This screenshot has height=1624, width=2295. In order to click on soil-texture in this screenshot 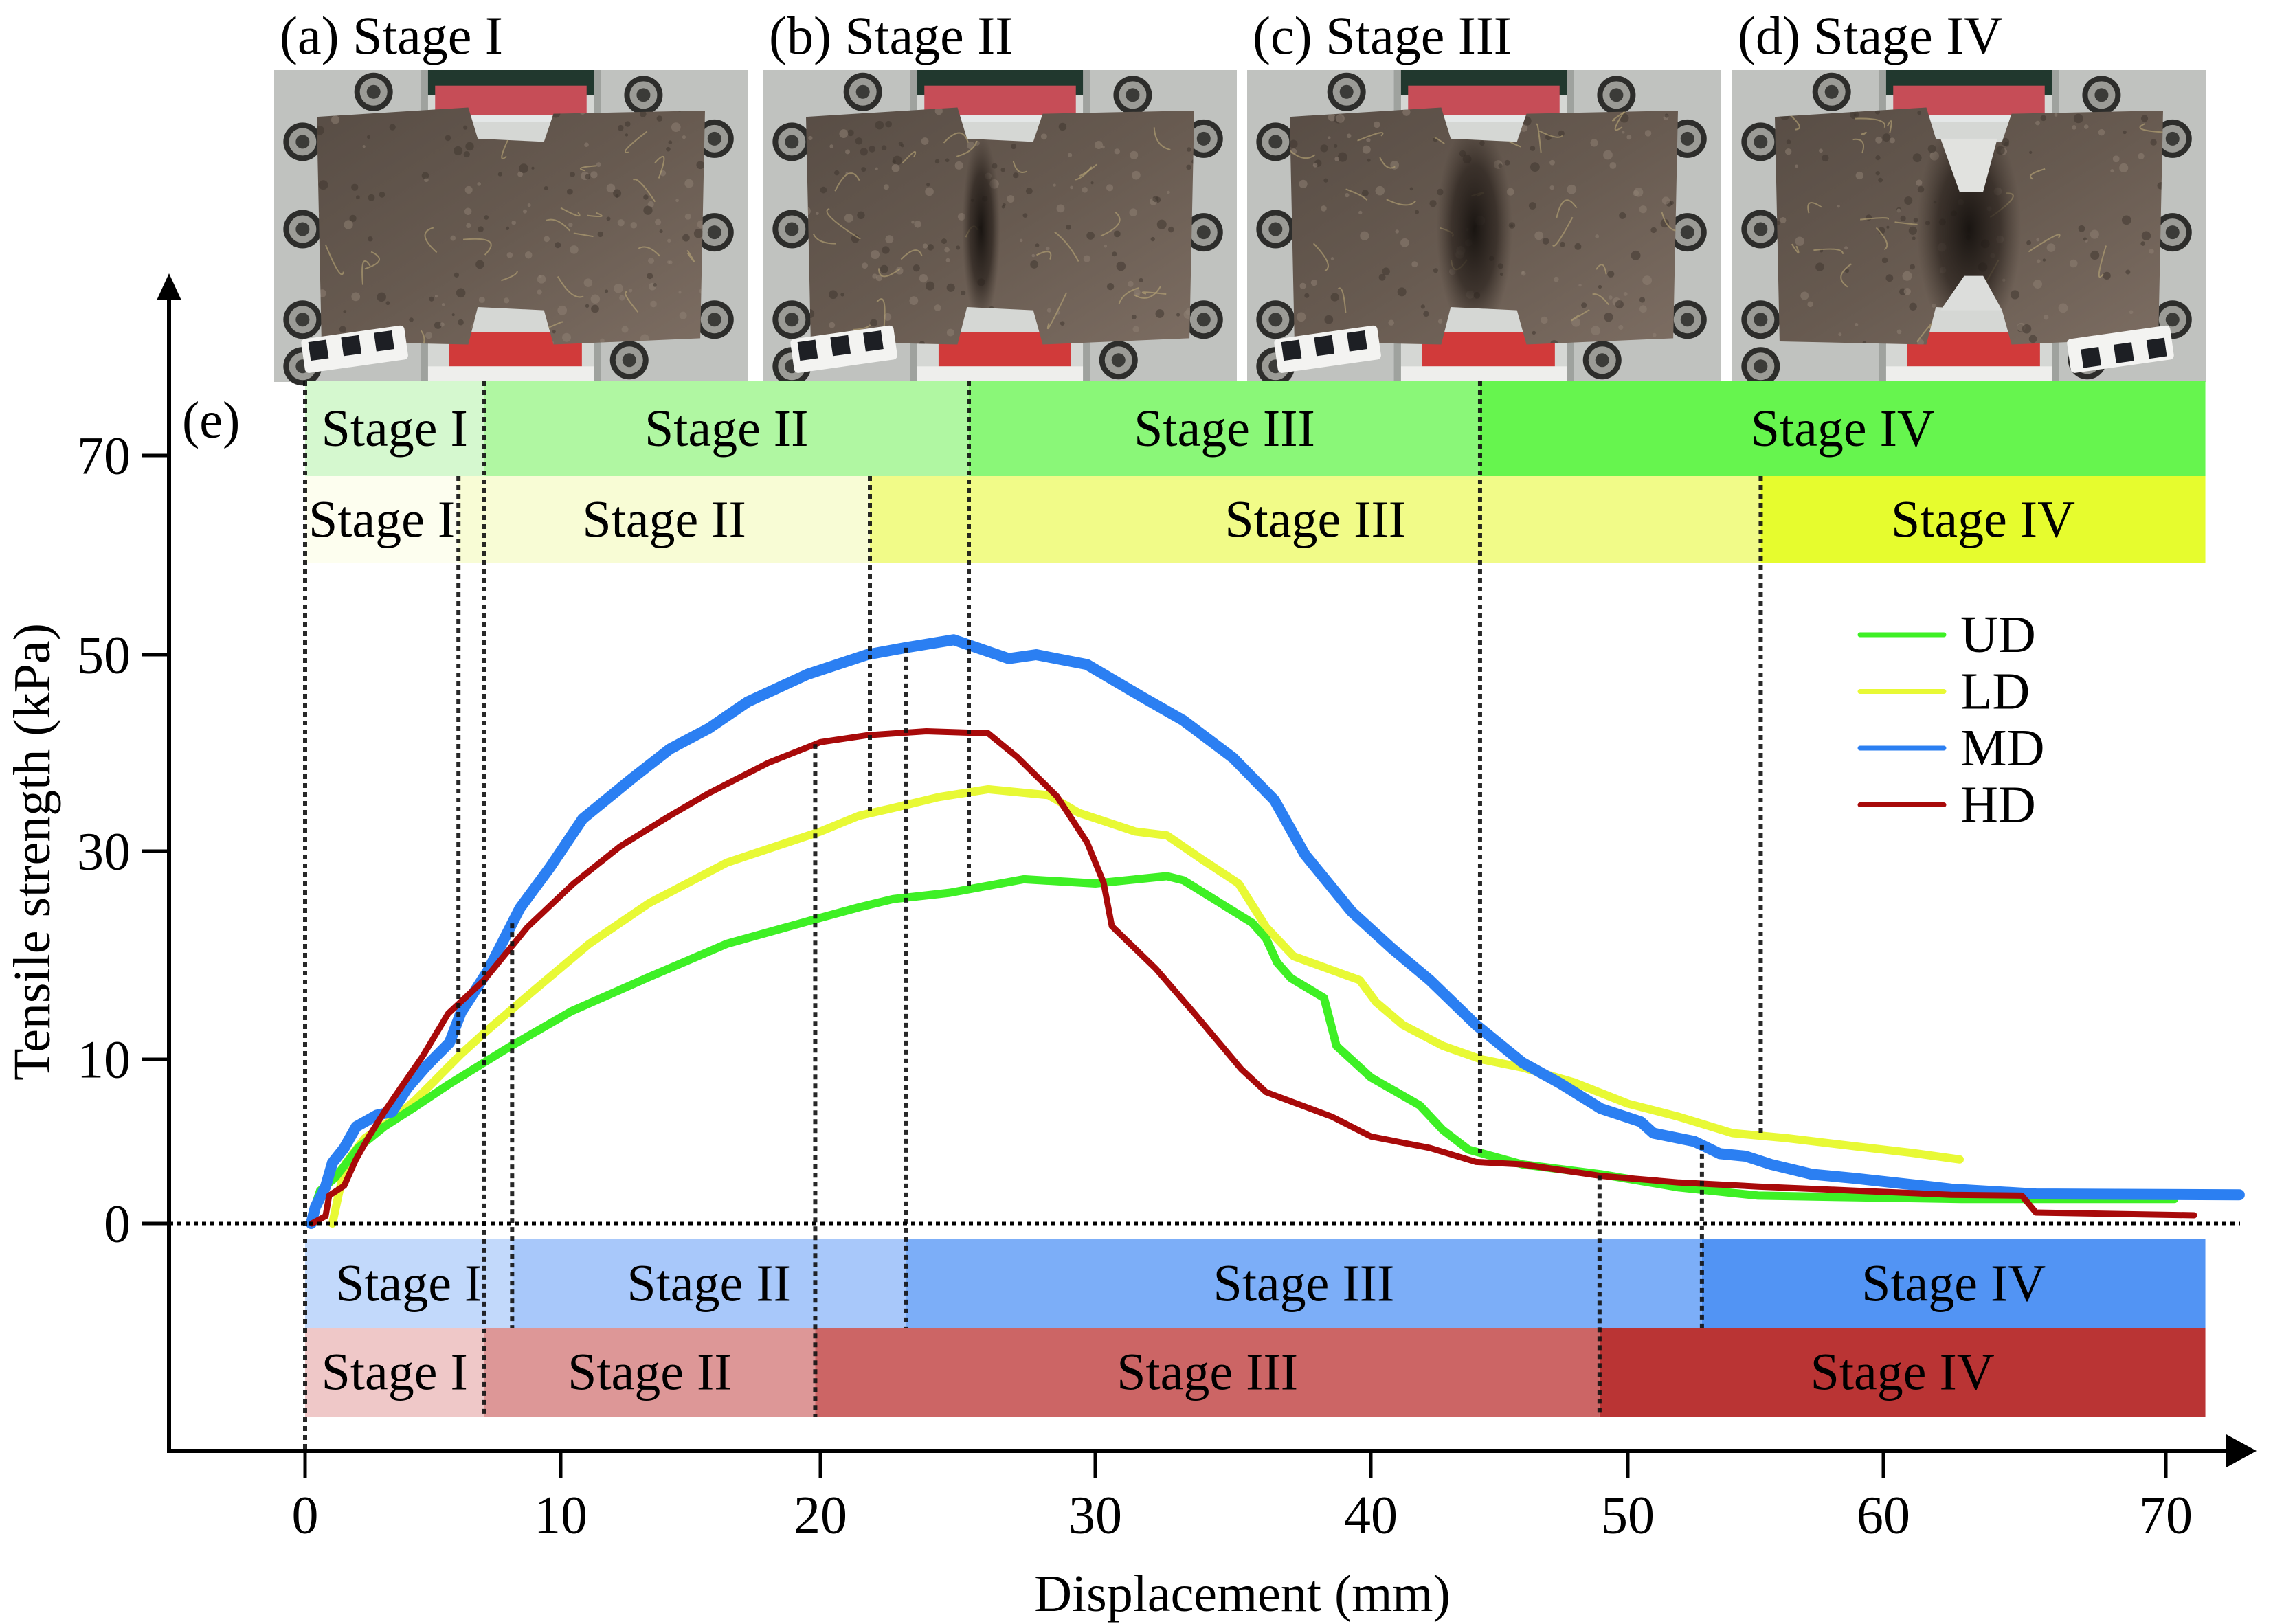, I will do `click(511, 226)`.